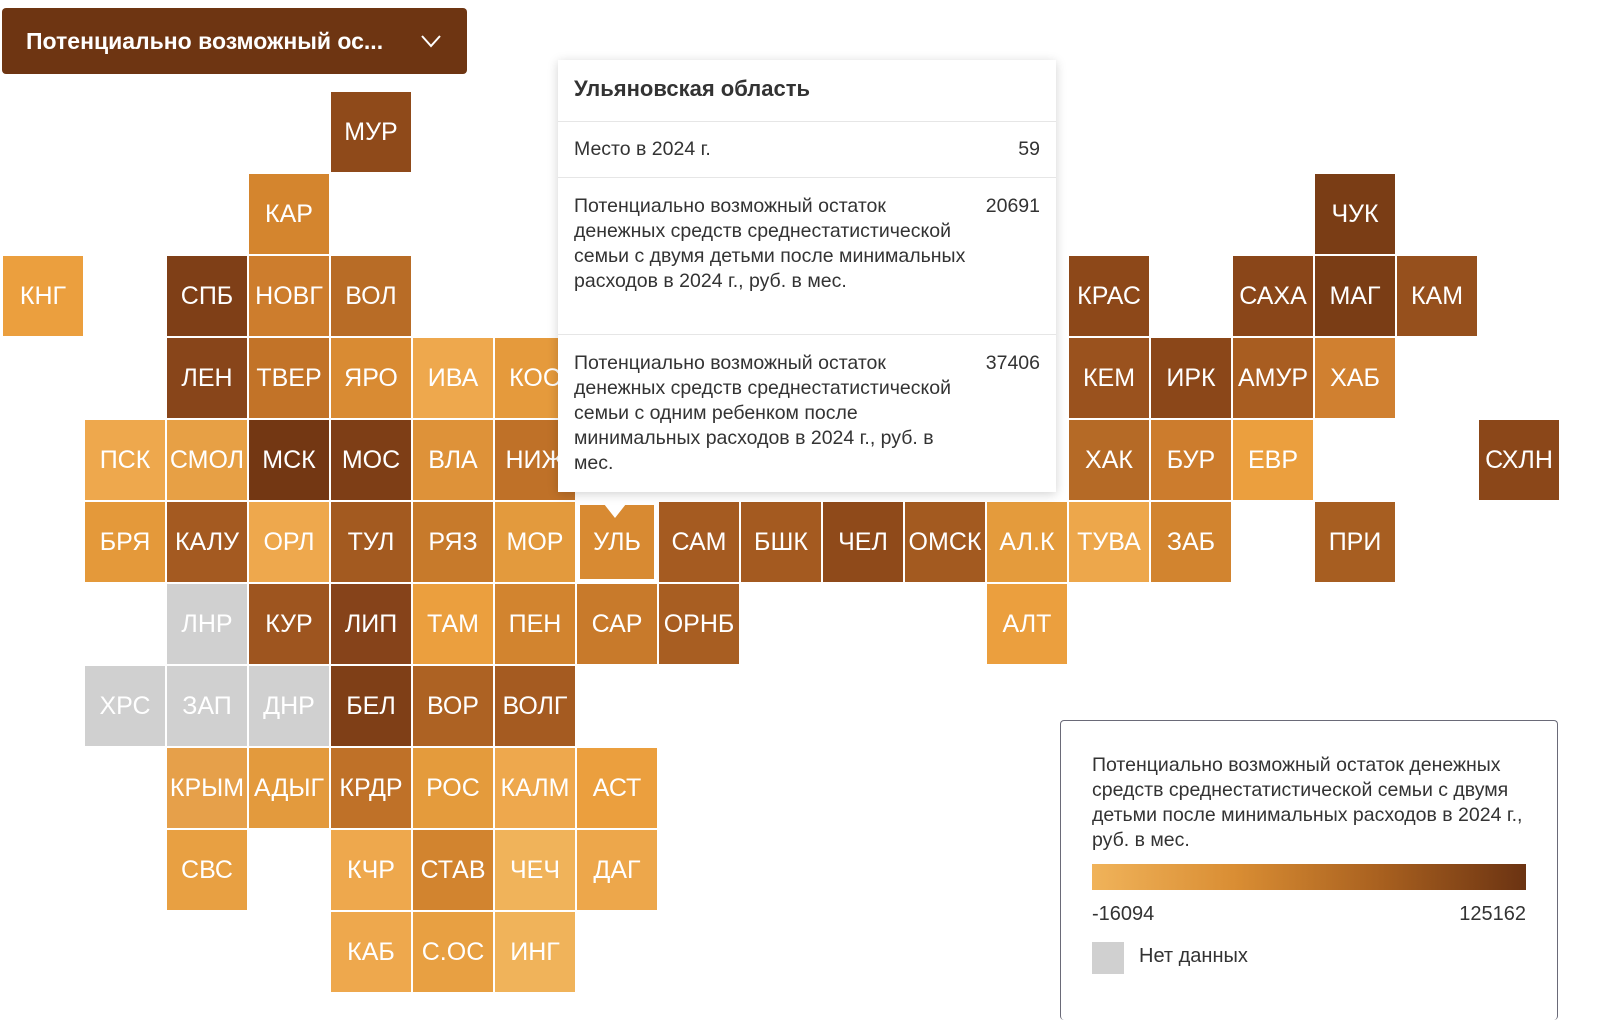  Describe the element at coordinates (1355, 296) in the screenshot. I see `region-tile: МАГ` at that location.